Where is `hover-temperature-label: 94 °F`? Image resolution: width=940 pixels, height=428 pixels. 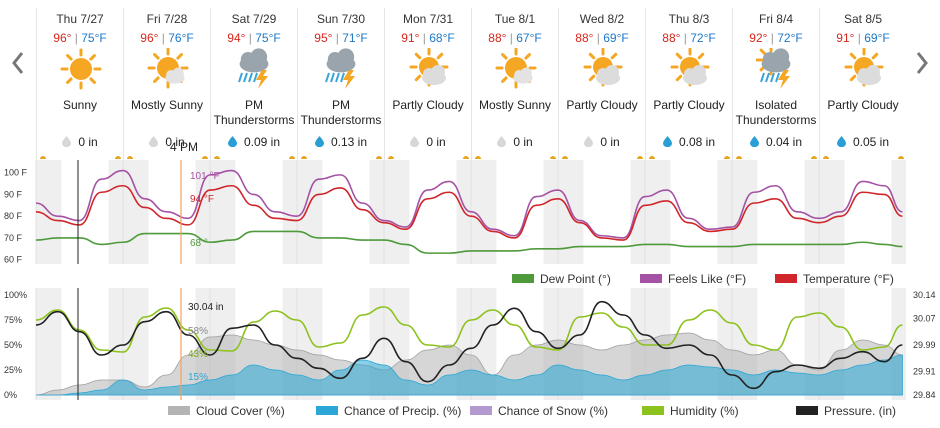 hover-temperature-label: 94 °F is located at coordinates (202, 199).